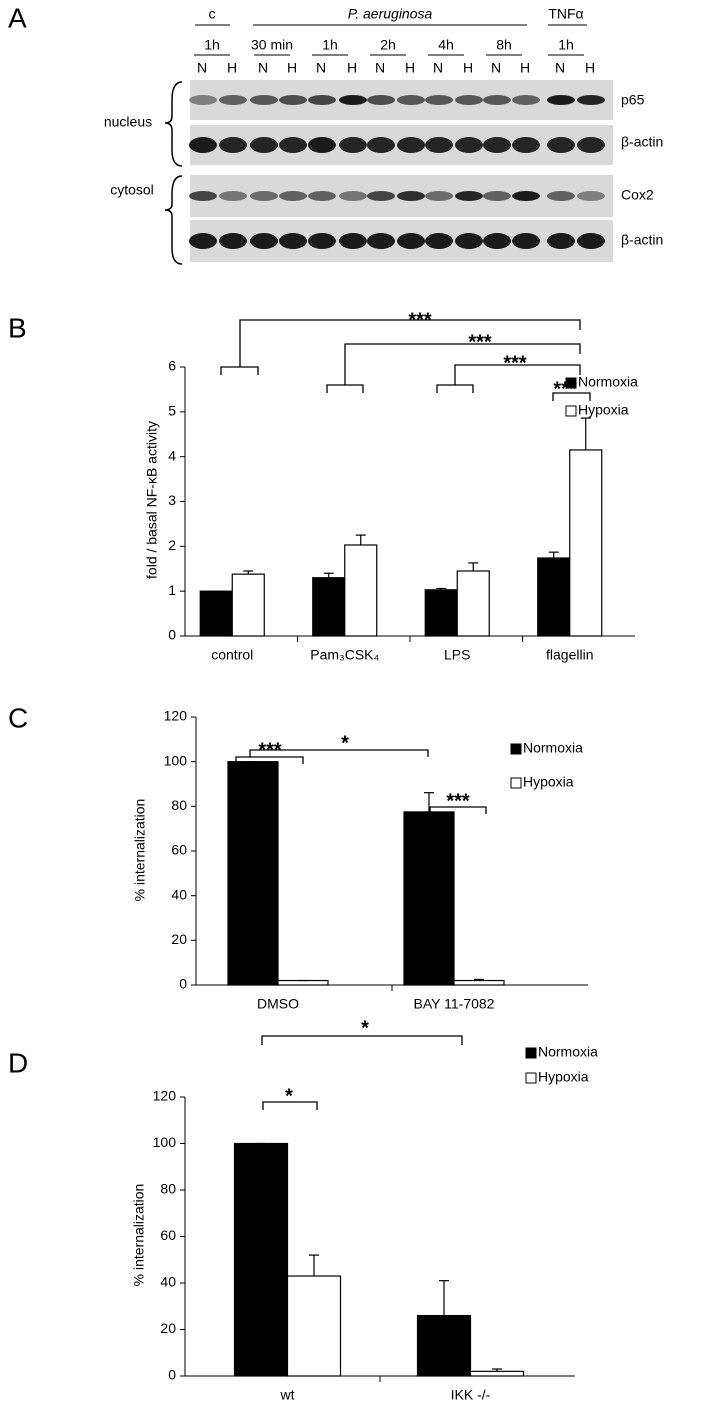  What do you see at coordinates (454, 1004) in the screenshot?
I see `x-tick-label: BAY 11-7082` at bounding box center [454, 1004].